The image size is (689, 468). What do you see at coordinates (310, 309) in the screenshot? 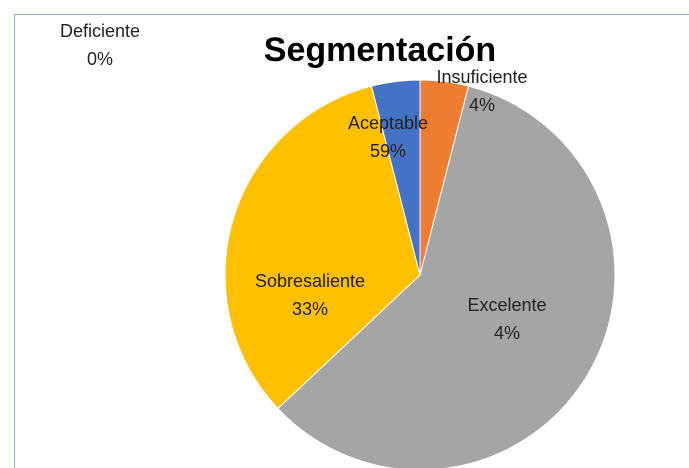
I see `data-label-value: 33%` at bounding box center [310, 309].